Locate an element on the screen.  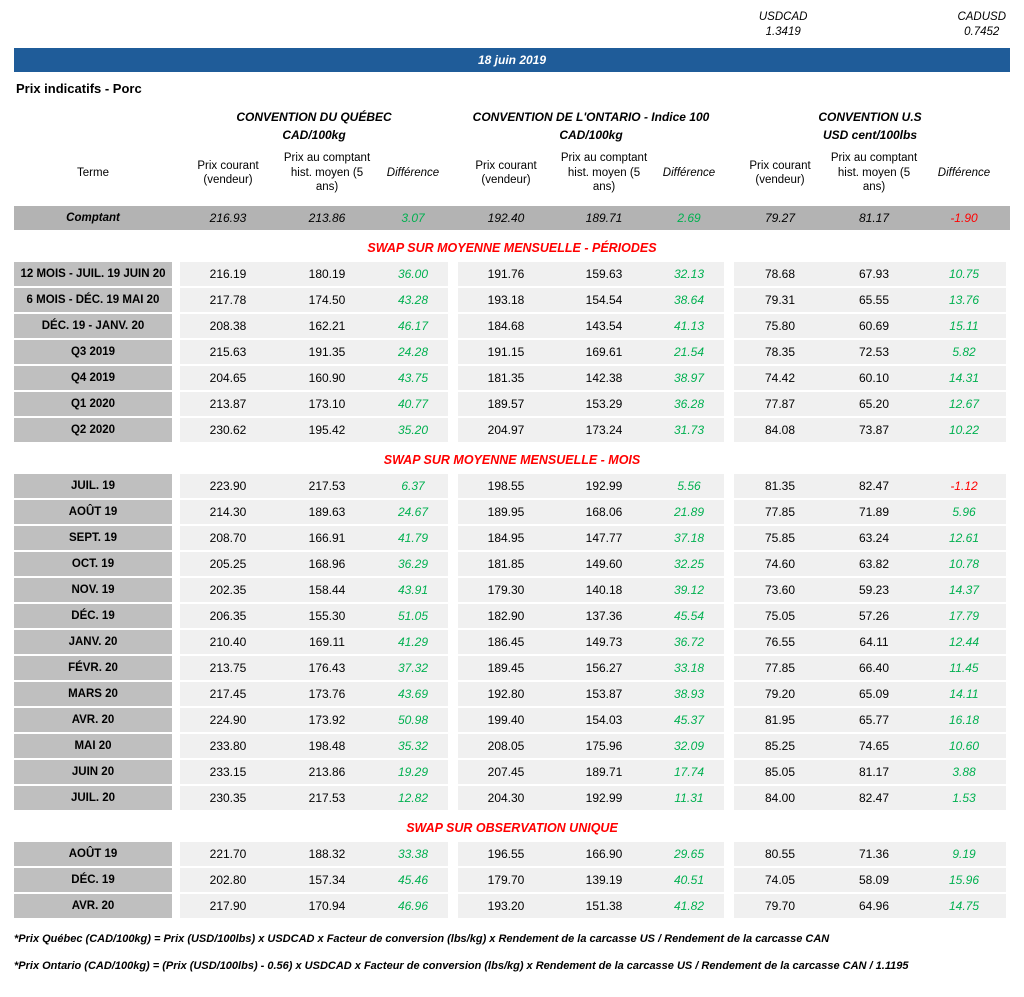
price-cell: 208.38 is located at coordinates (228, 325).